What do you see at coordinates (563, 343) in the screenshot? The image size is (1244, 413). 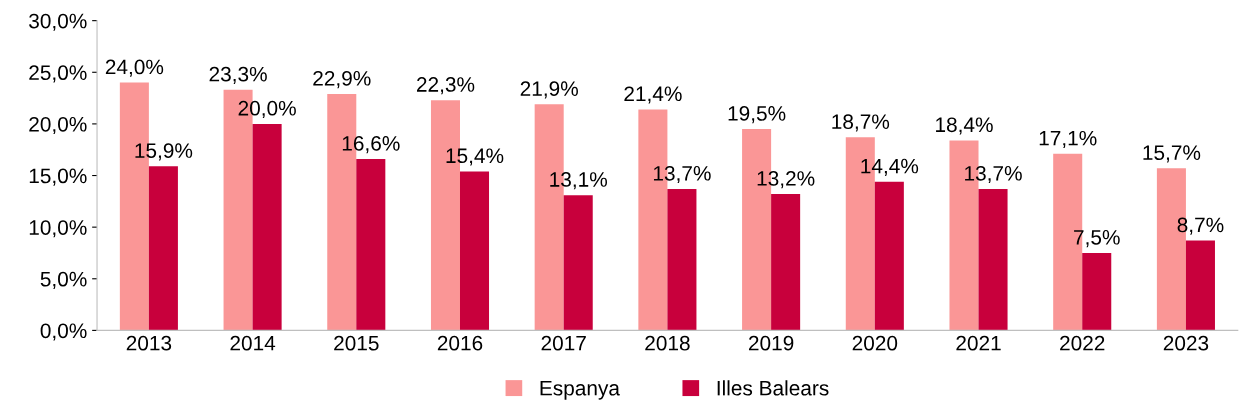 I see `x-tick-label: 2017` at bounding box center [563, 343].